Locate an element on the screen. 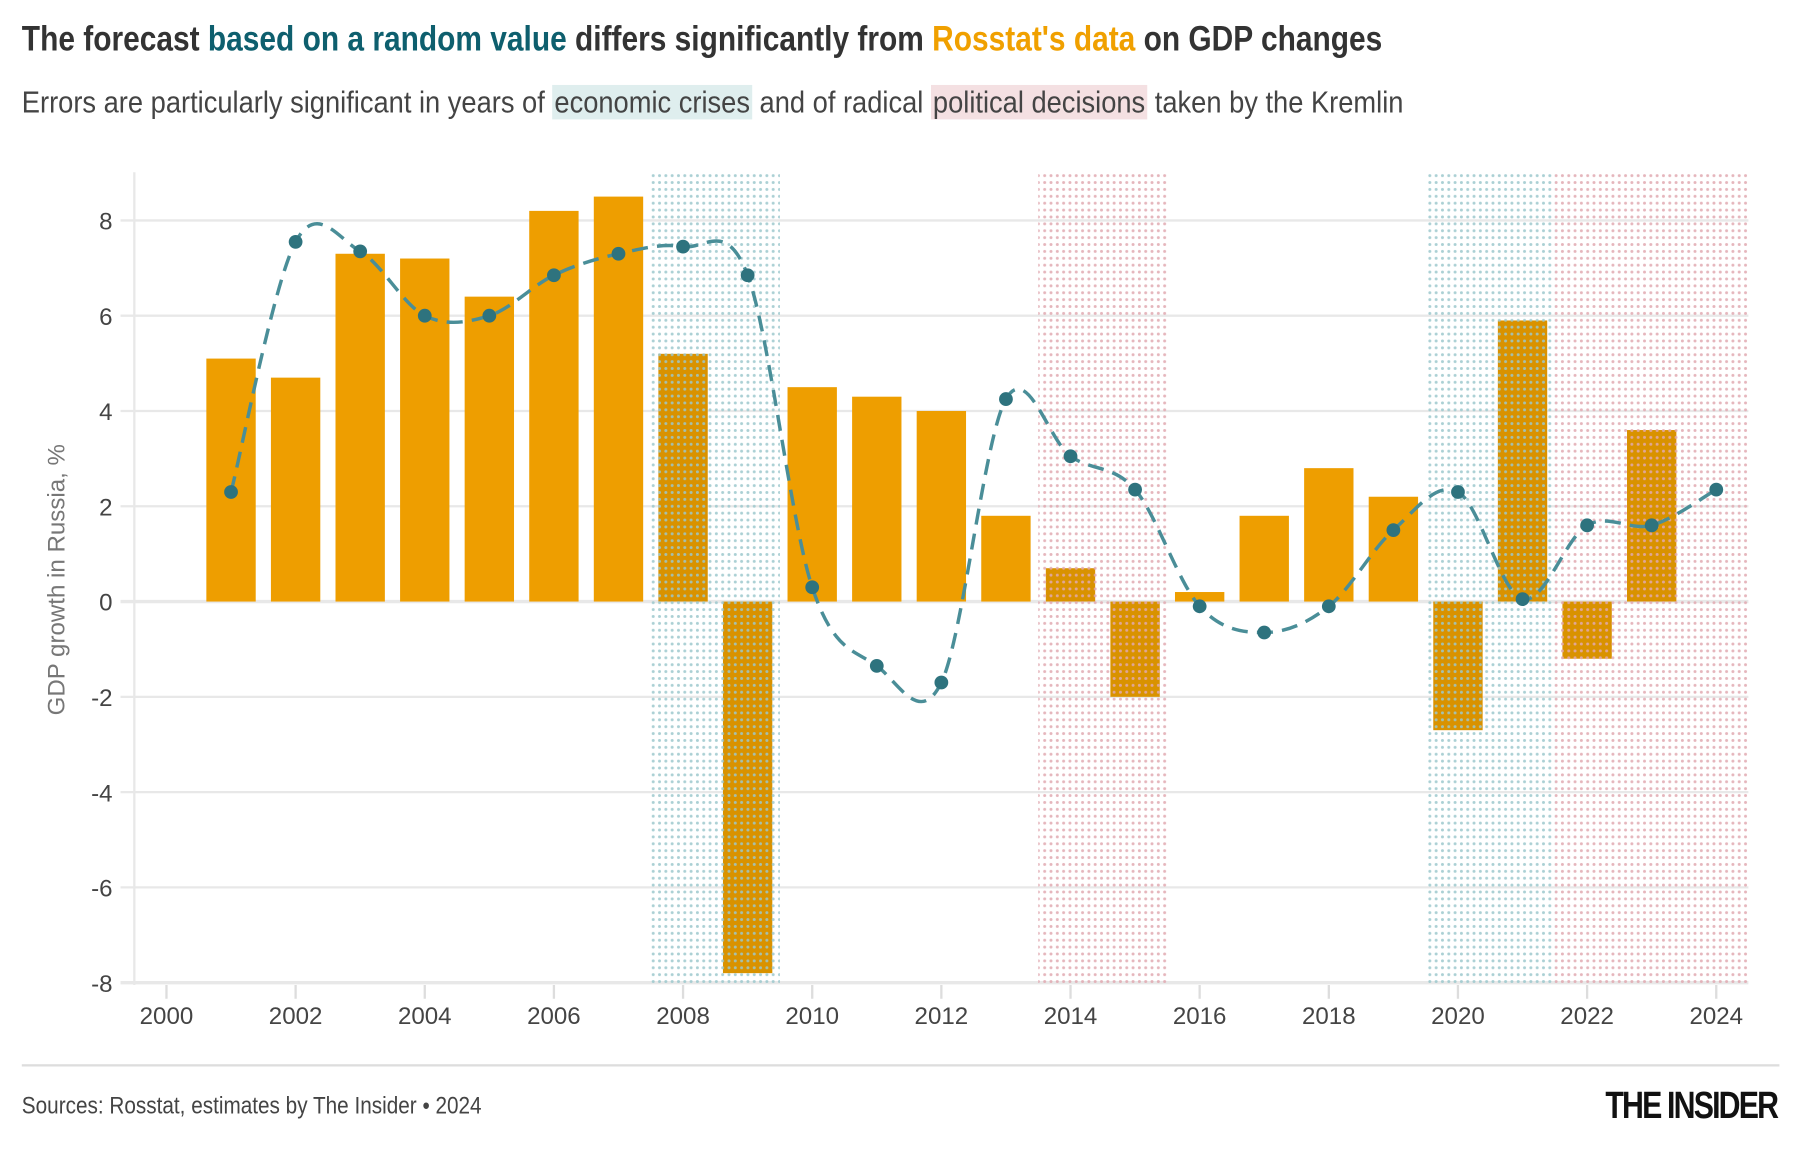 This screenshot has height=1150, width=1800. forecast-point-2014 is located at coordinates (1070, 456).